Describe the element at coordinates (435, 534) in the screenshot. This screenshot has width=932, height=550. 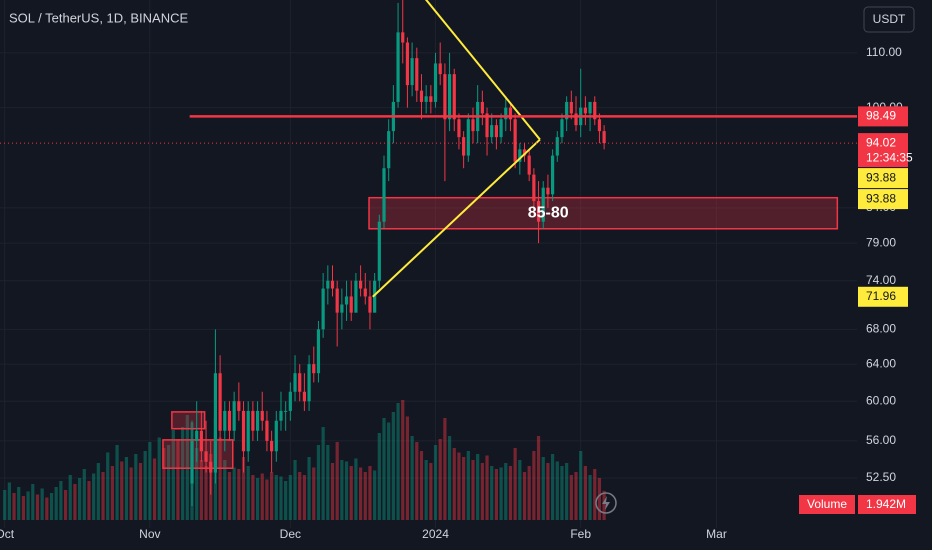
I see `x-tick-label: 2024` at that location.